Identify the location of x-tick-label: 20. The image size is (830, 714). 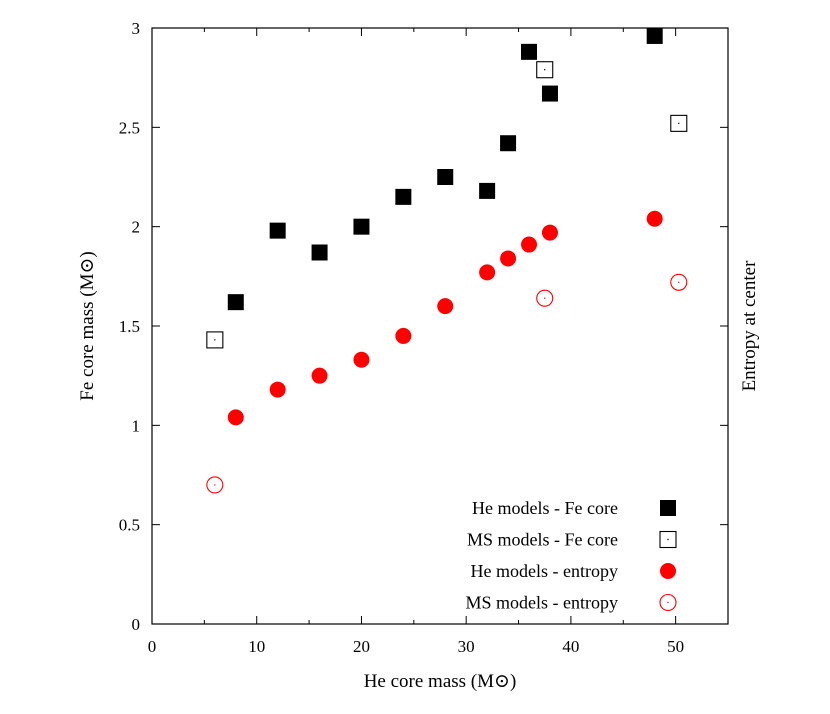
(361, 646).